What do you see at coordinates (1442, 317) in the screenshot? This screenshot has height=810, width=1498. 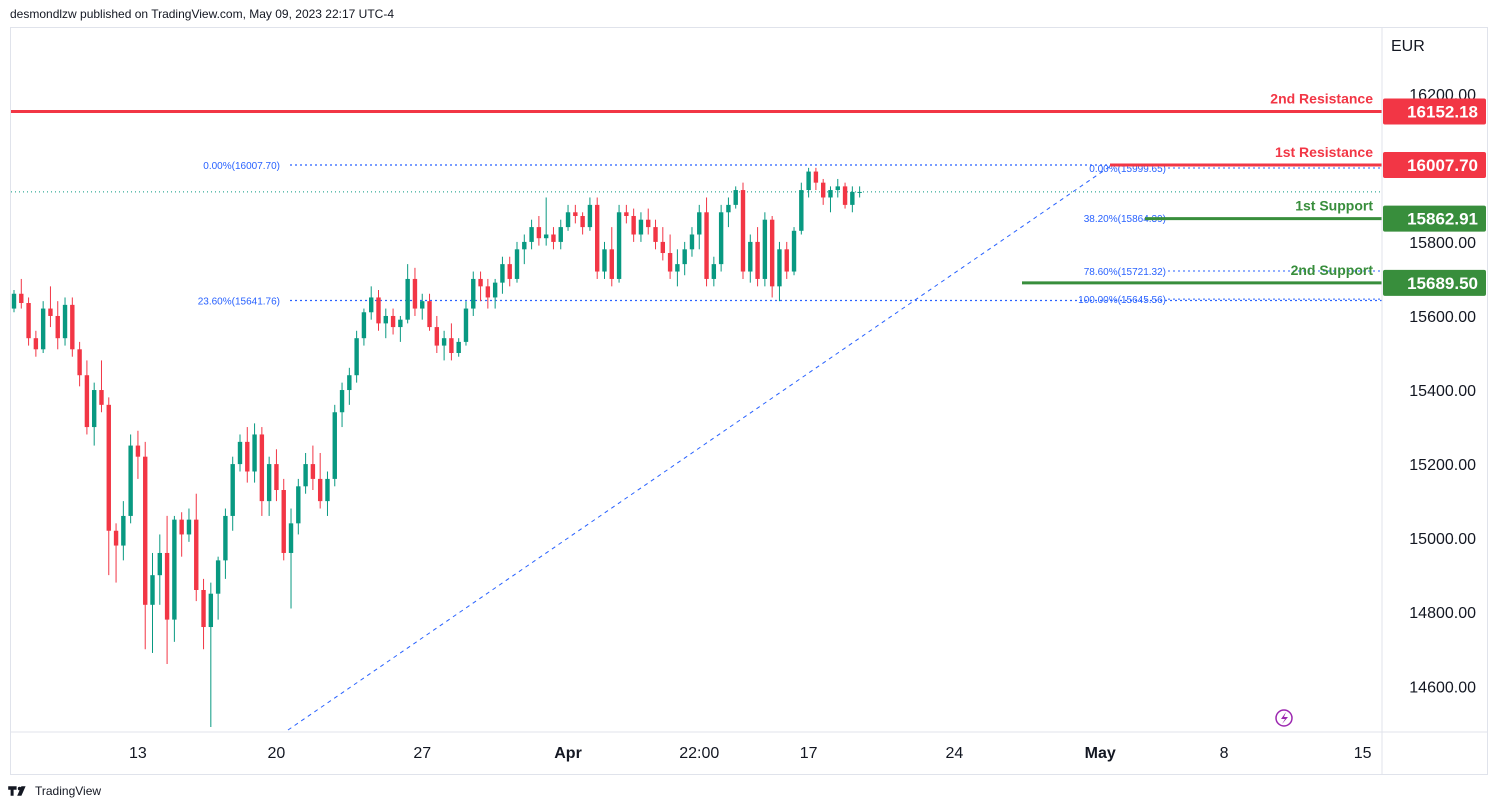 I see `price-tick-label: 15600.00` at bounding box center [1442, 317].